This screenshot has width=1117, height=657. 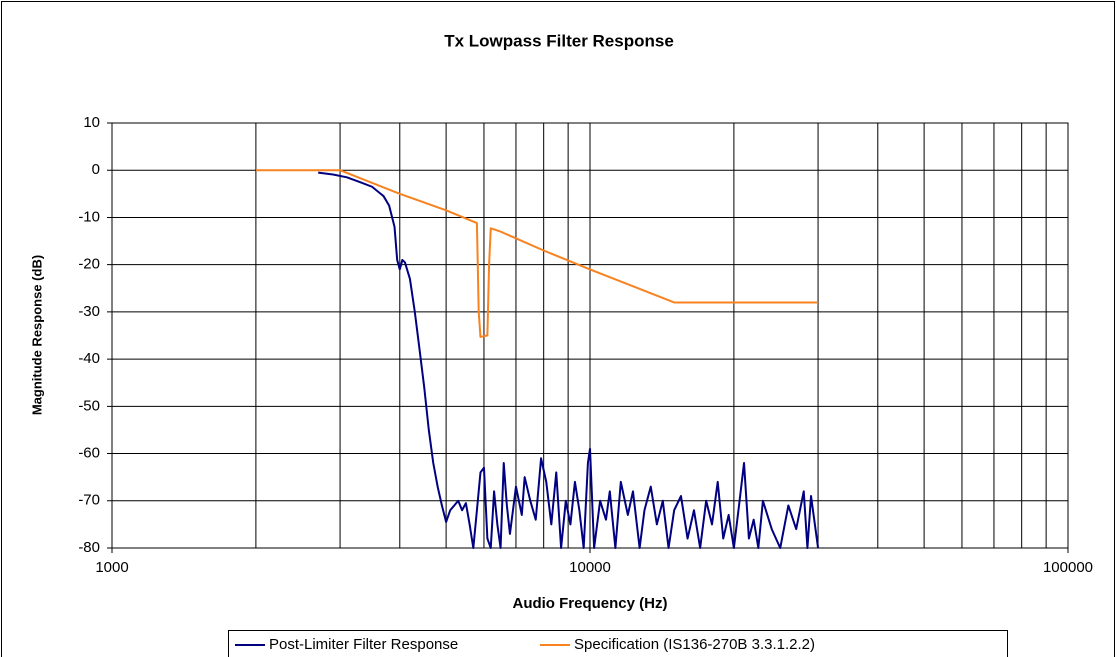 I want to click on x-tick-label: 1000, so click(x=111, y=567).